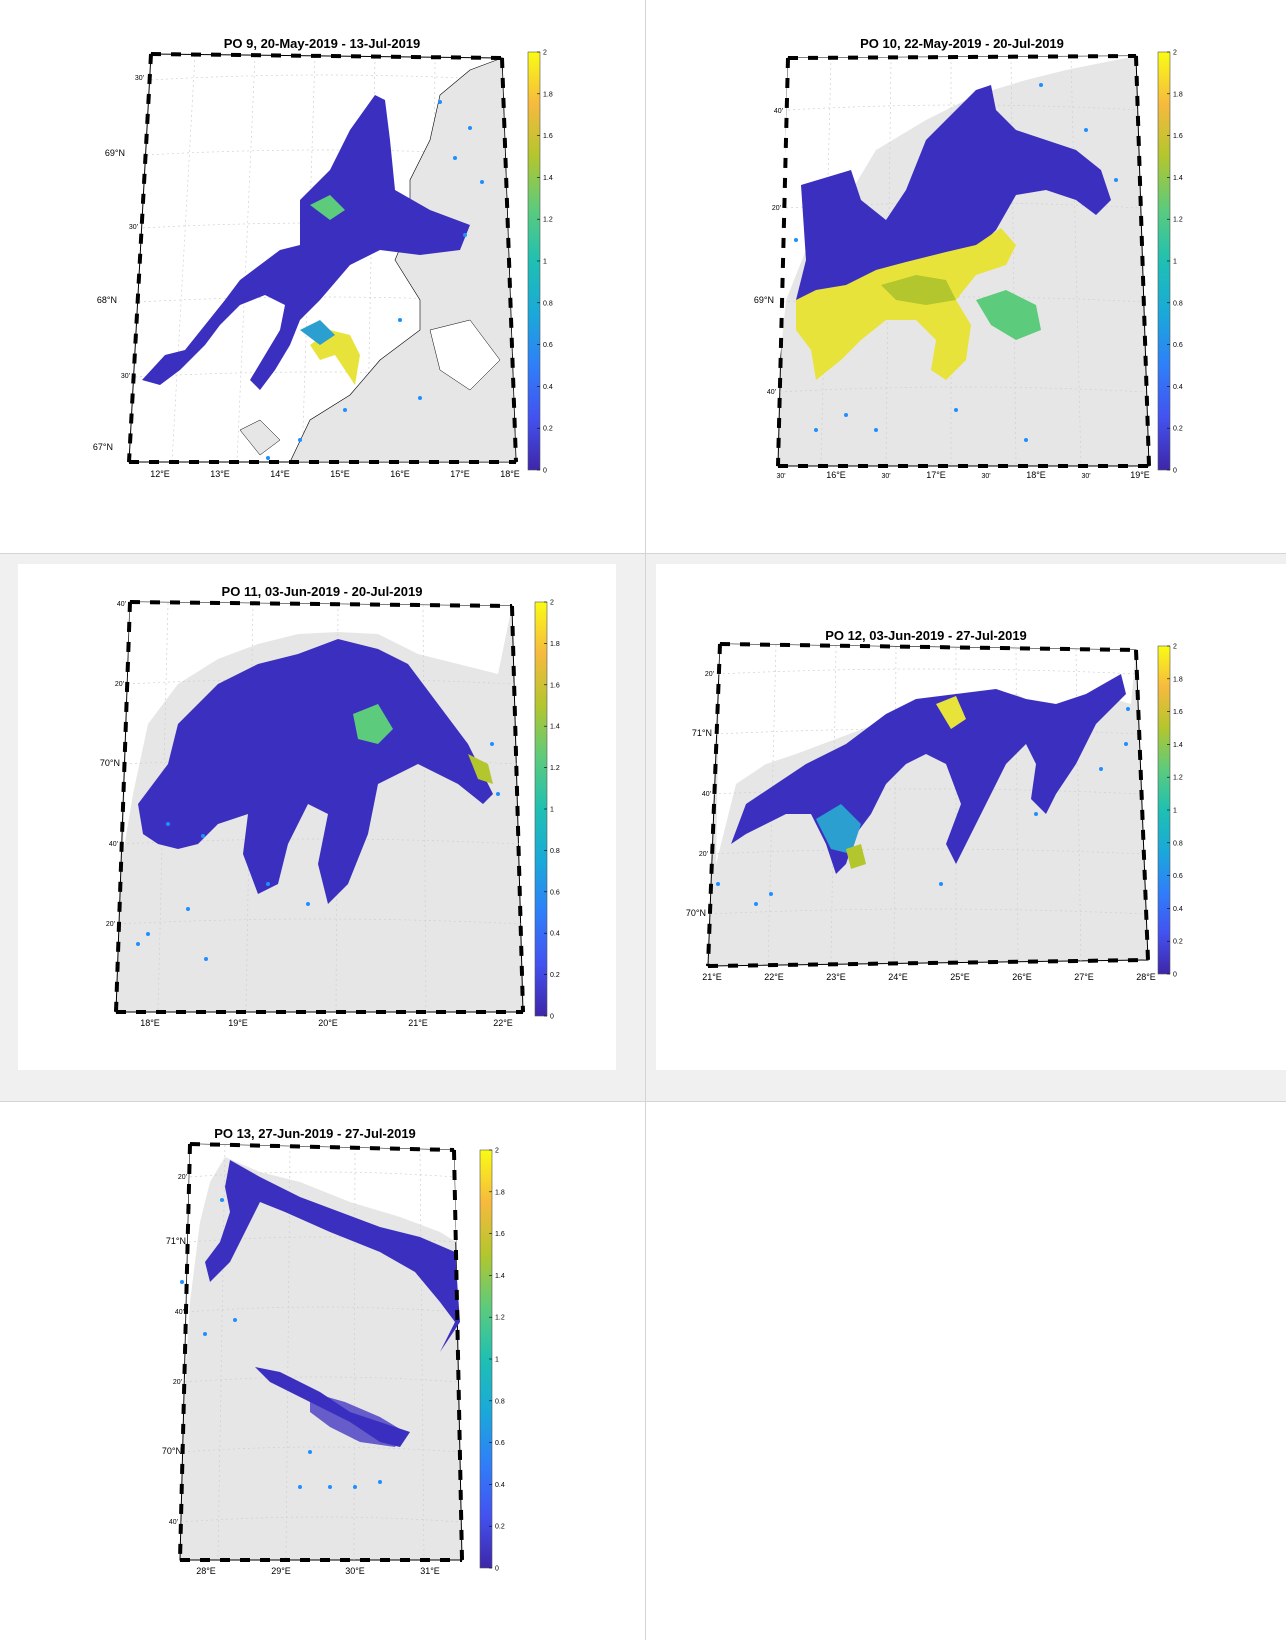 The image size is (1286, 1640). What do you see at coordinates (960, 977) in the screenshot?
I see `lon-label: 25°E` at bounding box center [960, 977].